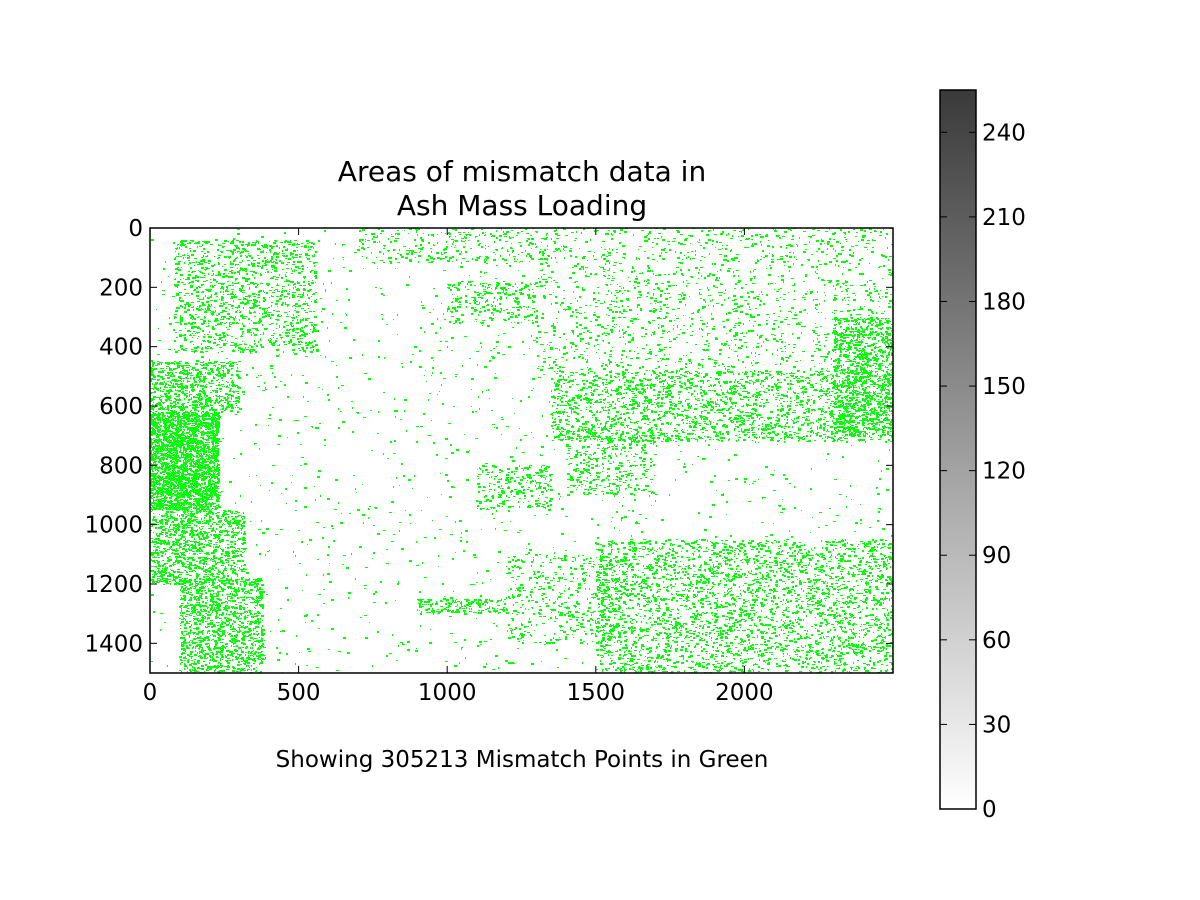 The width and height of the screenshot is (1200, 900). I want to click on x-axis-caption: Showing 305213 Mismatch Points in Green, so click(522, 760).